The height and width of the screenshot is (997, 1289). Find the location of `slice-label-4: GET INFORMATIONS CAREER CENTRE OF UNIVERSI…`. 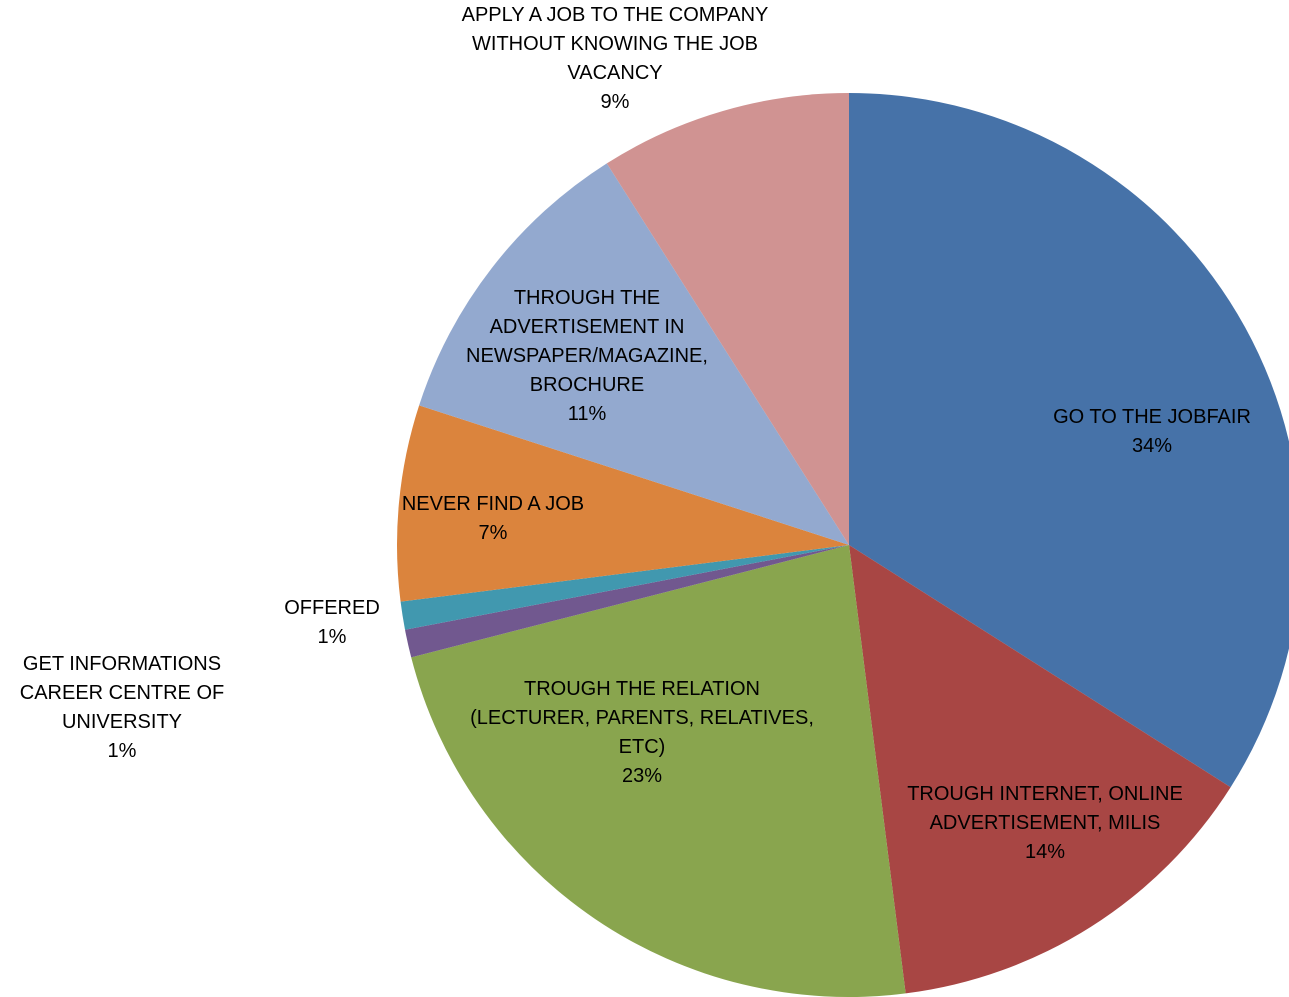

slice-label-4: GET INFORMATIONS CAREER CENTRE OF UNIVERSI… is located at coordinates (122, 707).